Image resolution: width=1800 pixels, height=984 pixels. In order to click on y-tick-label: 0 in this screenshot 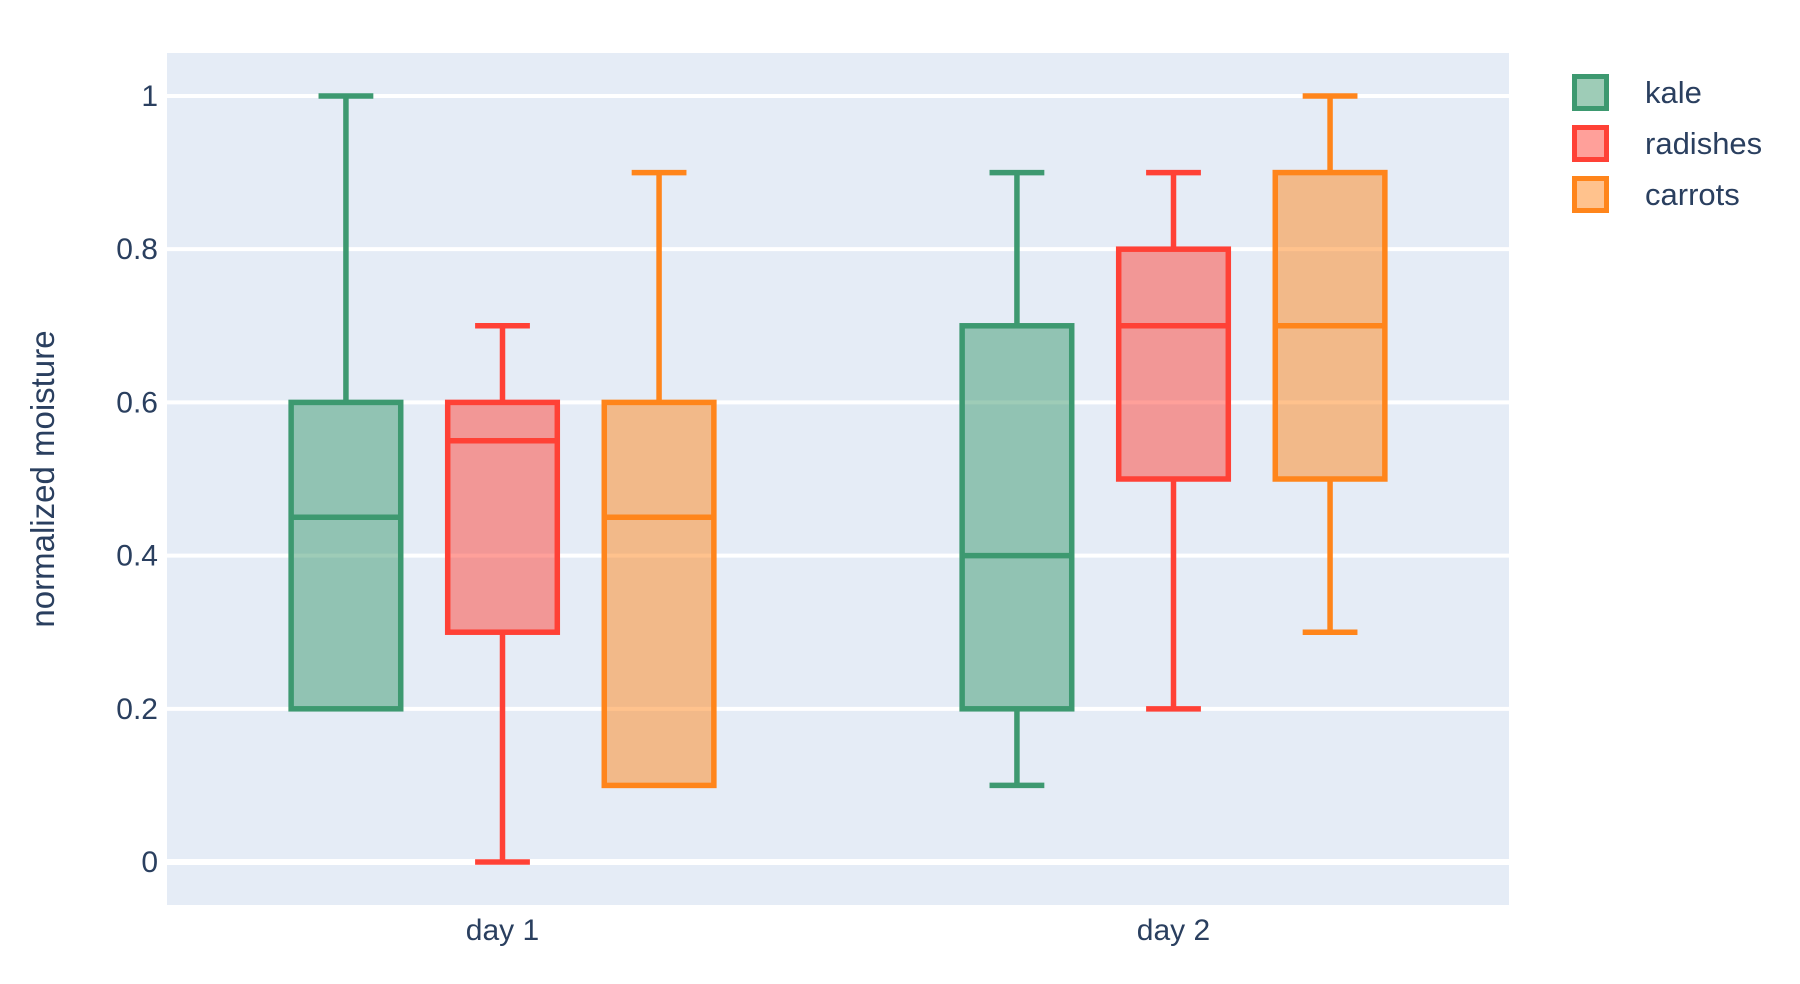, I will do `click(149, 862)`.